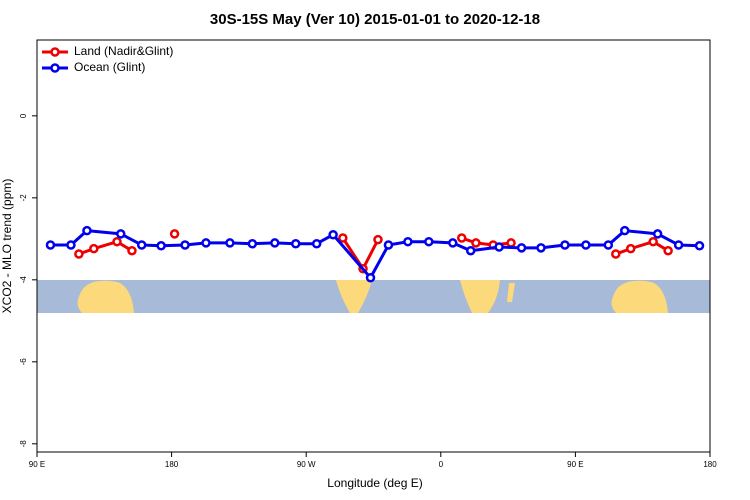 This screenshot has width=750, height=500. What do you see at coordinates (23, 362) in the screenshot?
I see `y-tick-label: -6` at bounding box center [23, 362].